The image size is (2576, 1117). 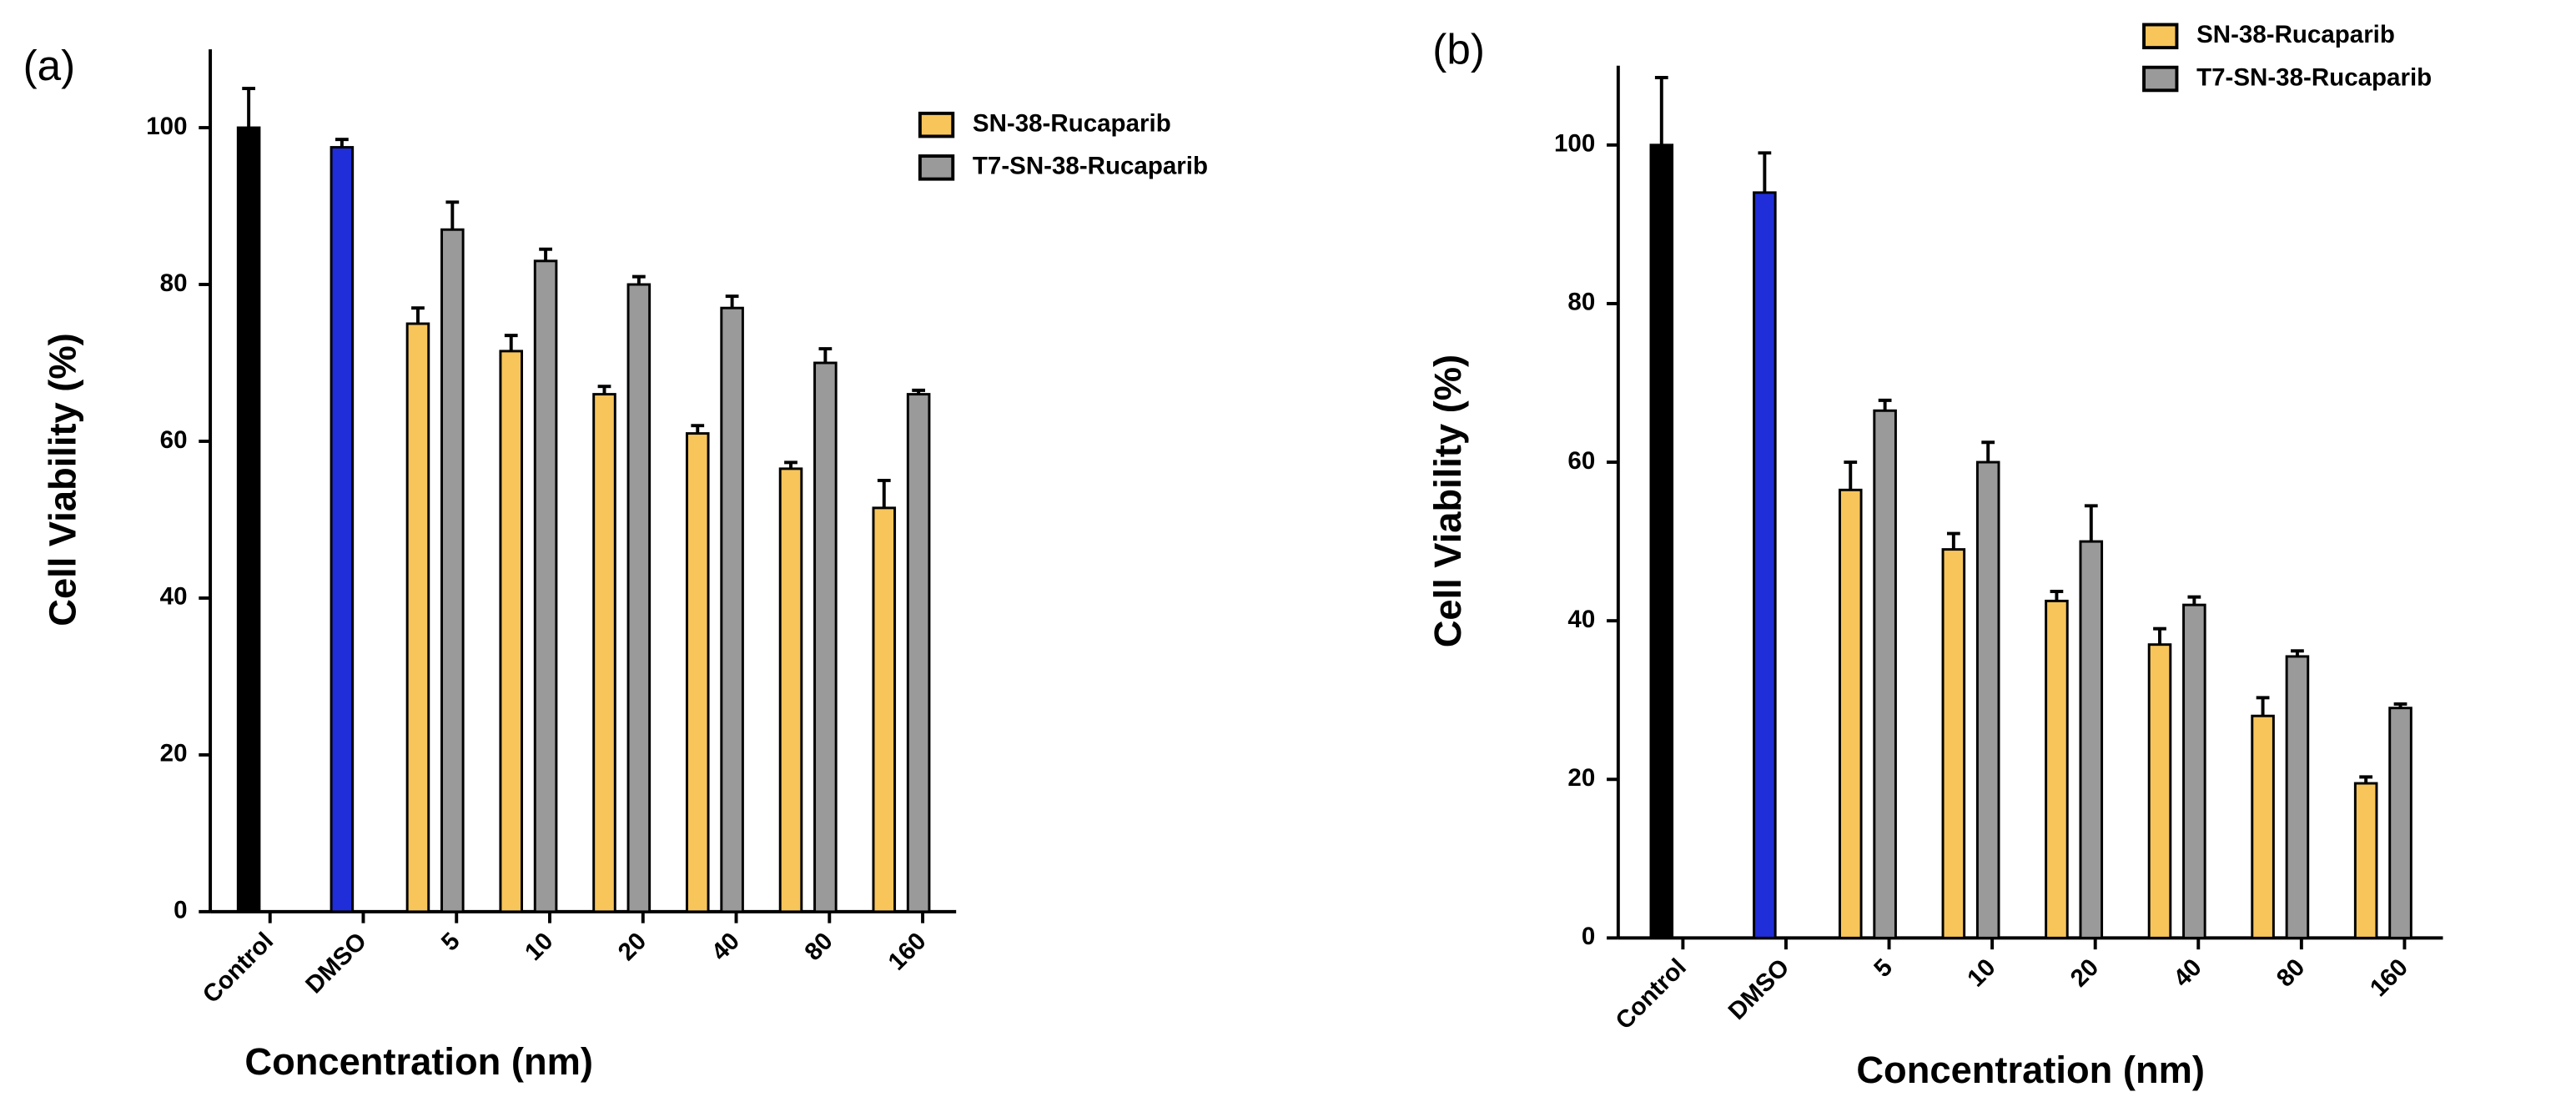 What do you see at coordinates (49, 65) in the screenshot?
I see `panel-label: (a)` at bounding box center [49, 65].